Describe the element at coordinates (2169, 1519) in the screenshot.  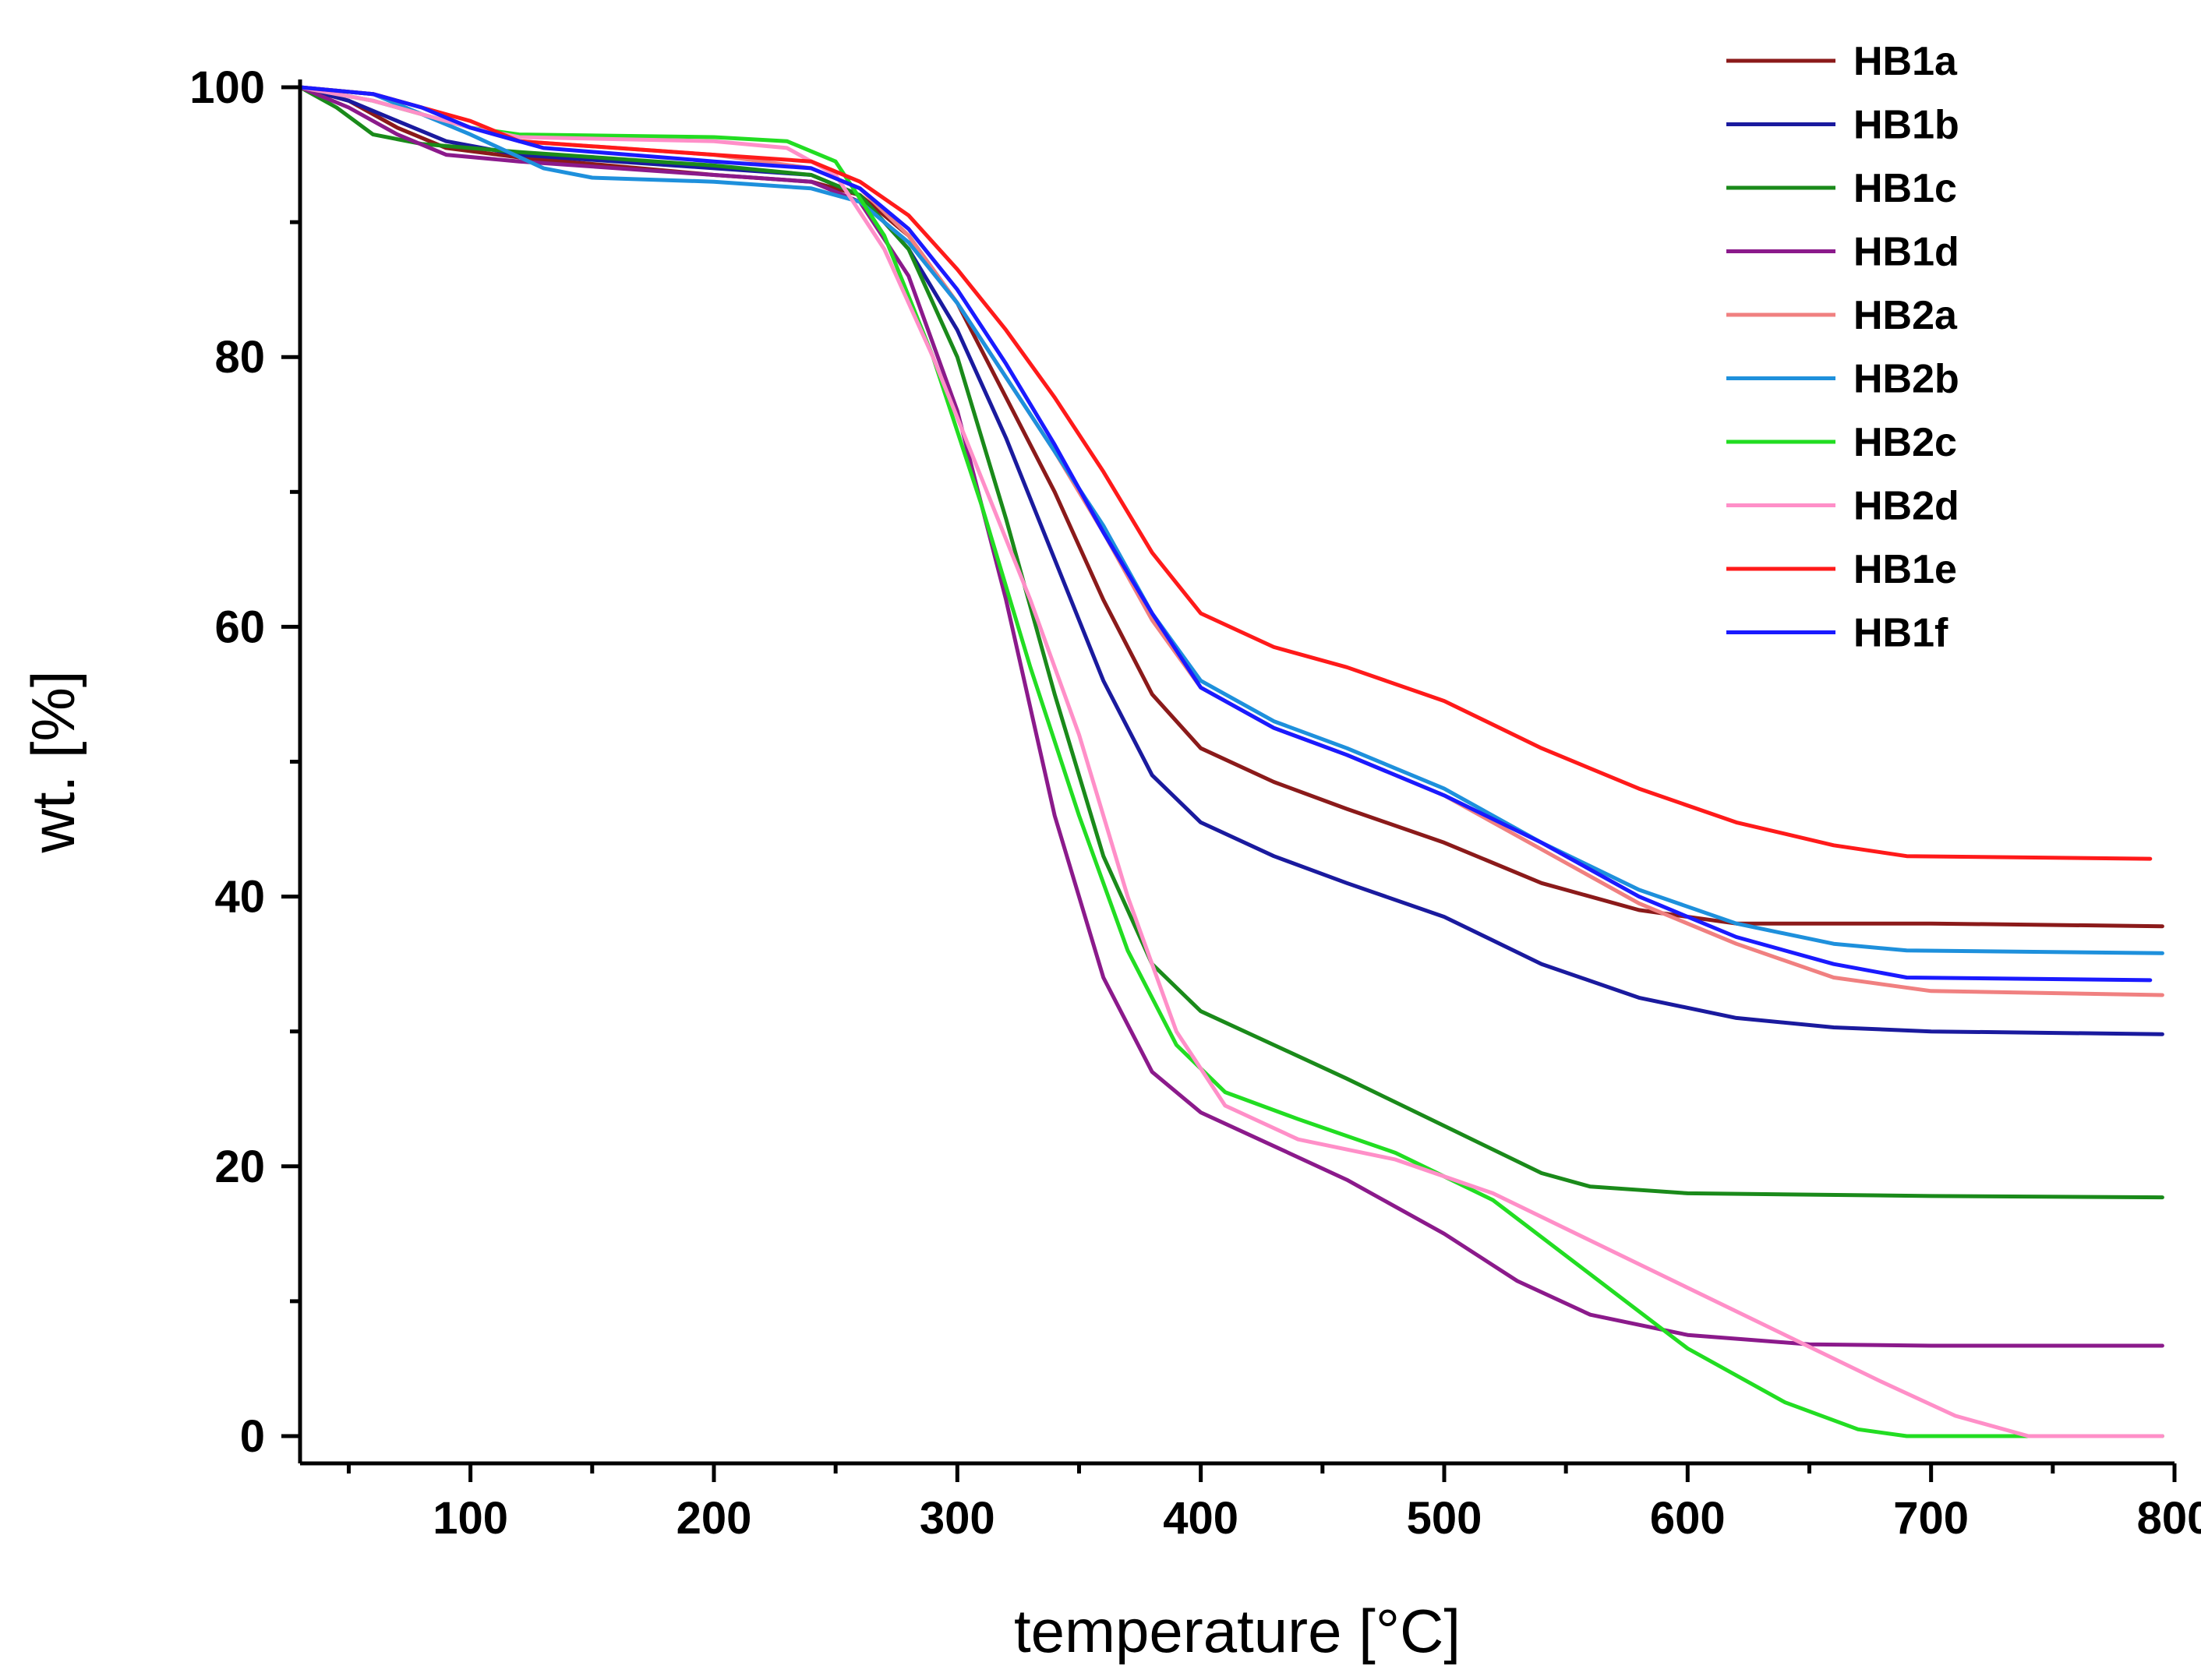
I see `x-tick-label: 800` at that location.